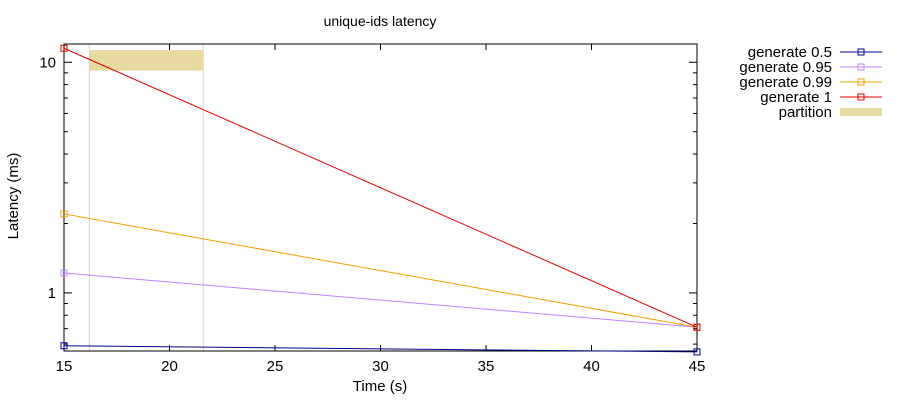 Image resolution: width=900 pixels, height=400 pixels. Describe the element at coordinates (169, 366) in the screenshot. I see `x-tick-label: 20` at that location.